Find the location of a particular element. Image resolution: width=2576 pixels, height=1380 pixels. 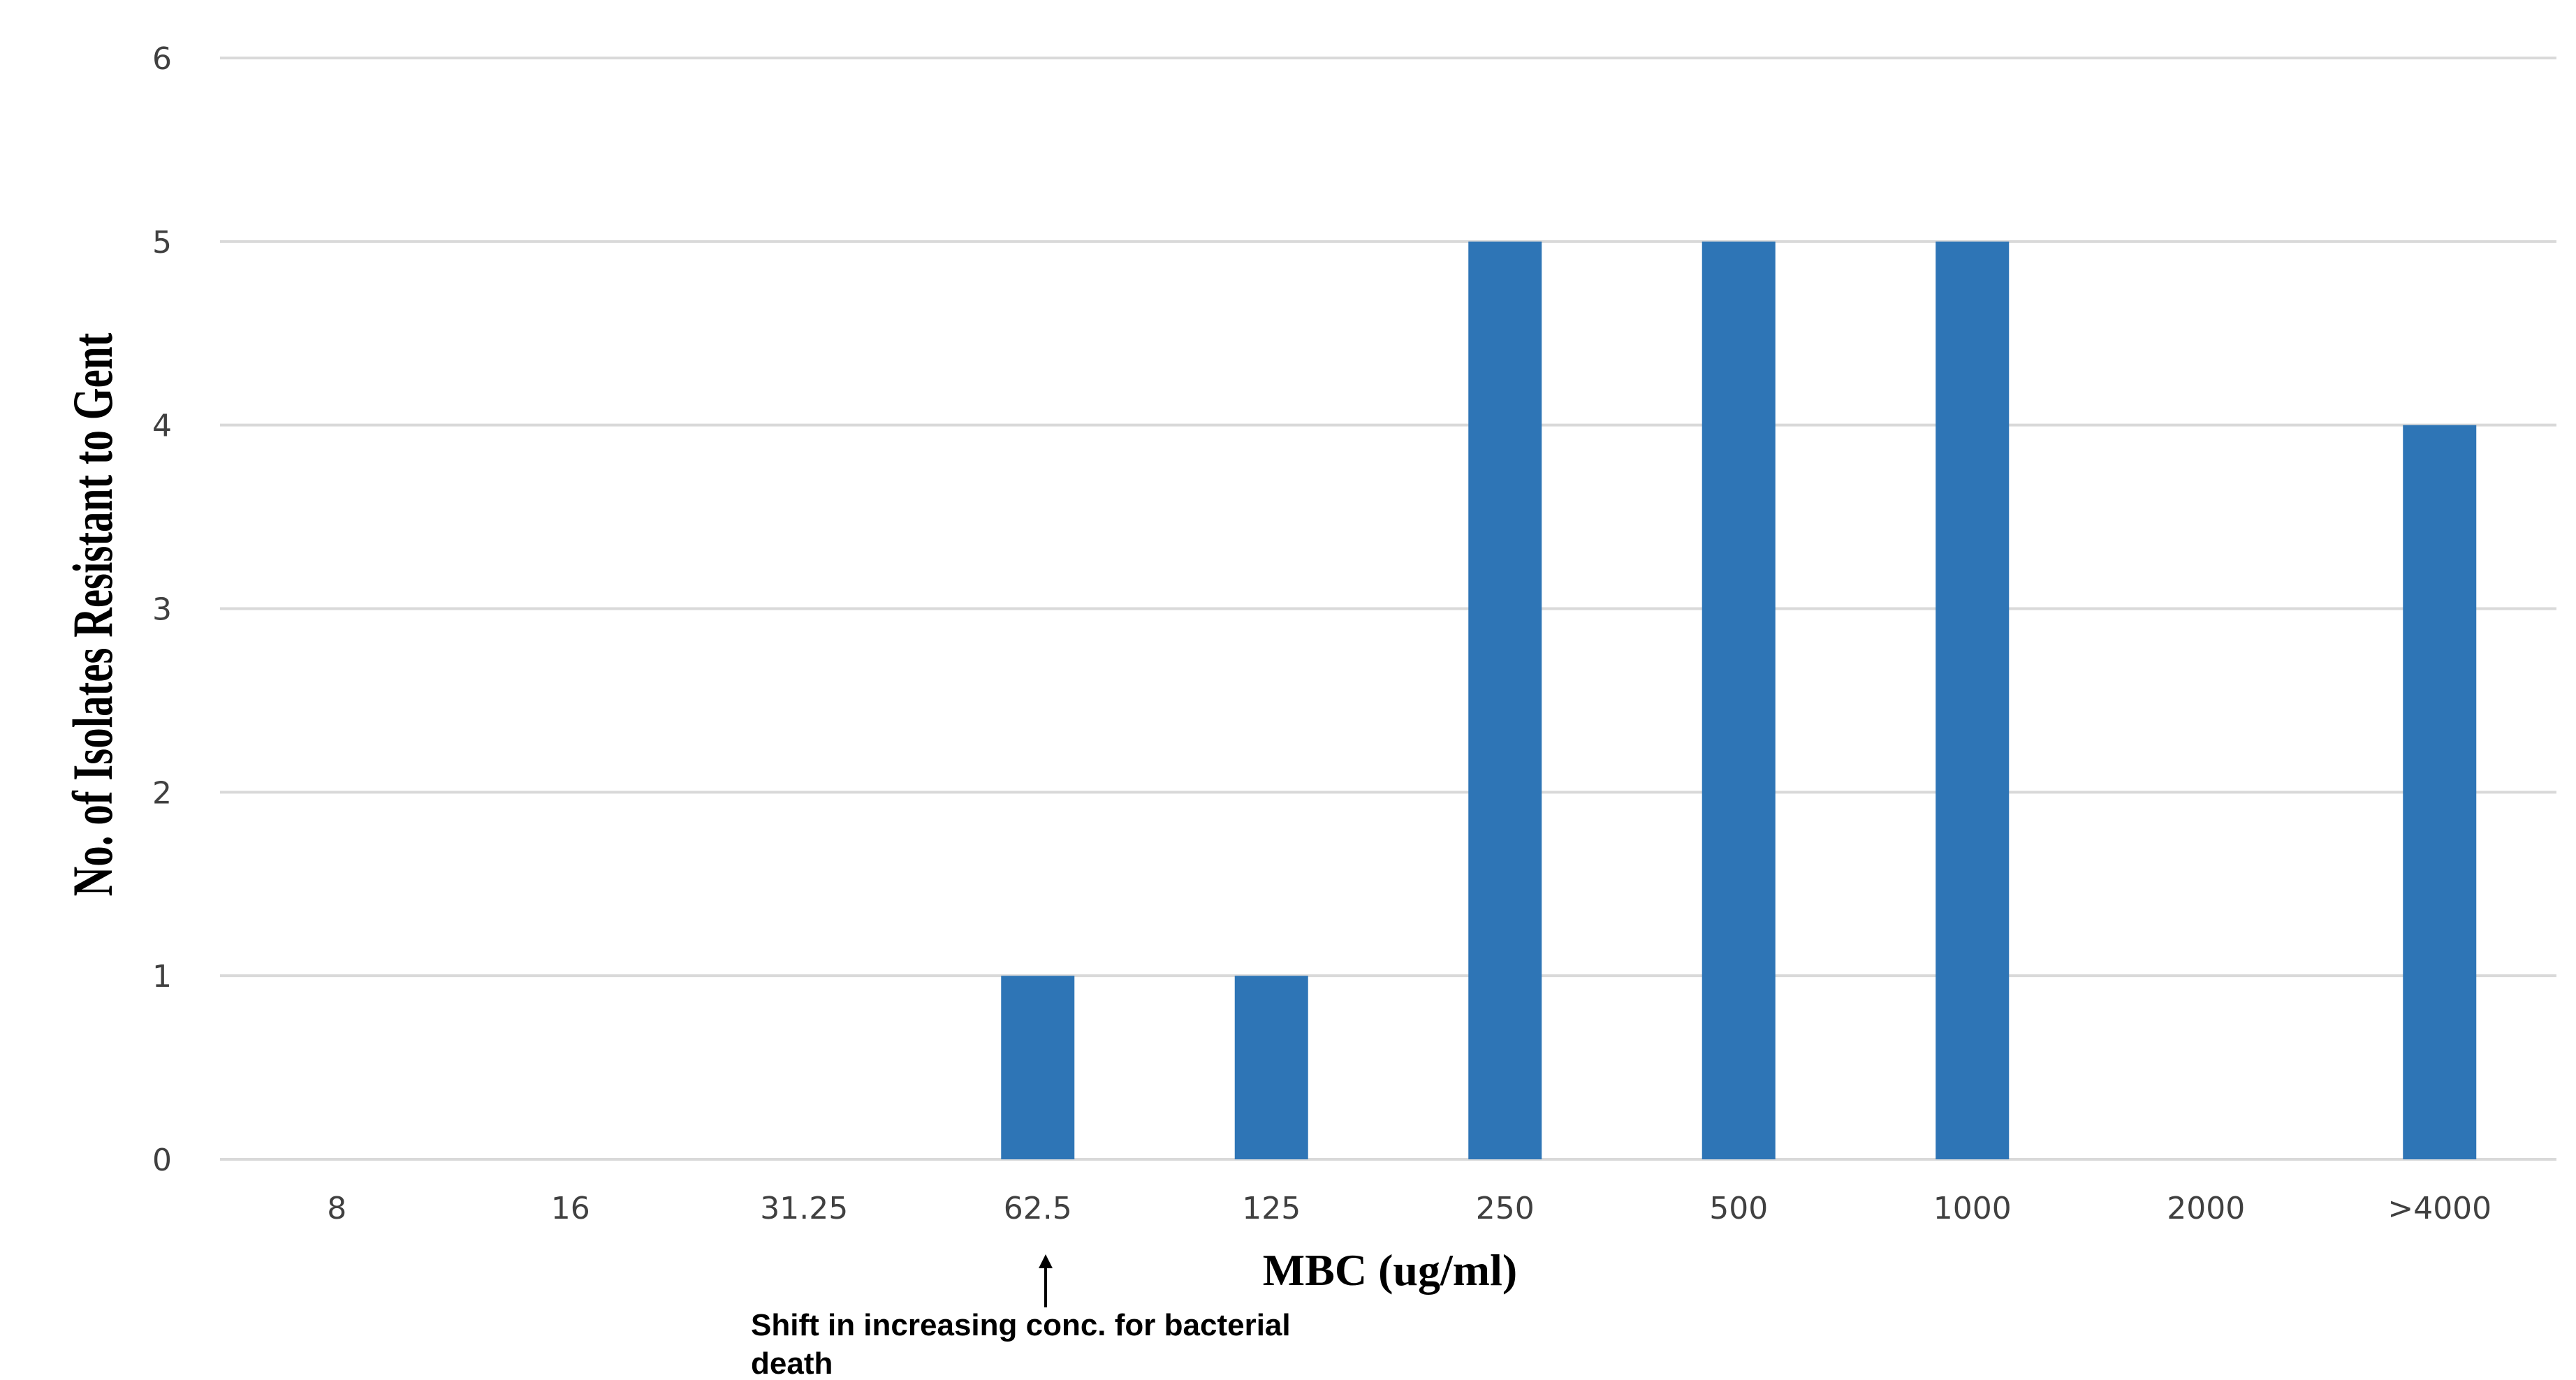

y-tick-label: 0 is located at coordinates (162, 1160).